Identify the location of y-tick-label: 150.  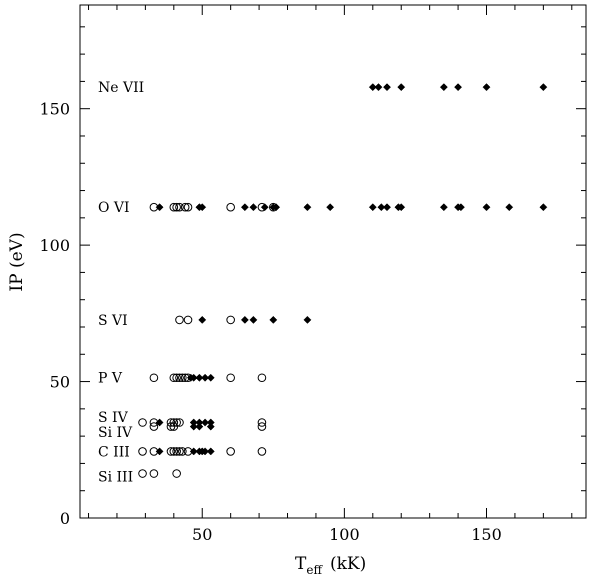
(54, 109).